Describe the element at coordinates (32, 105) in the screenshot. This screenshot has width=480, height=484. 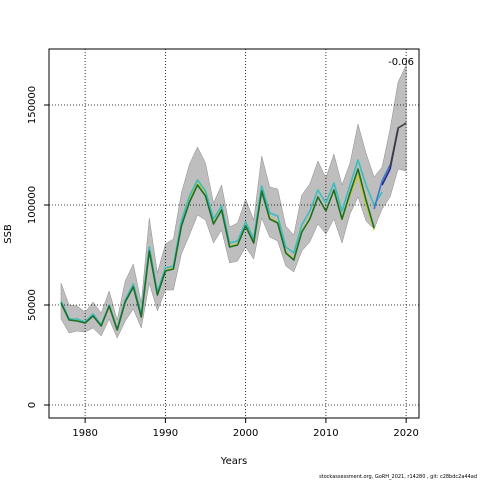
I see `y-tick-label-150000: 150000` at that location.